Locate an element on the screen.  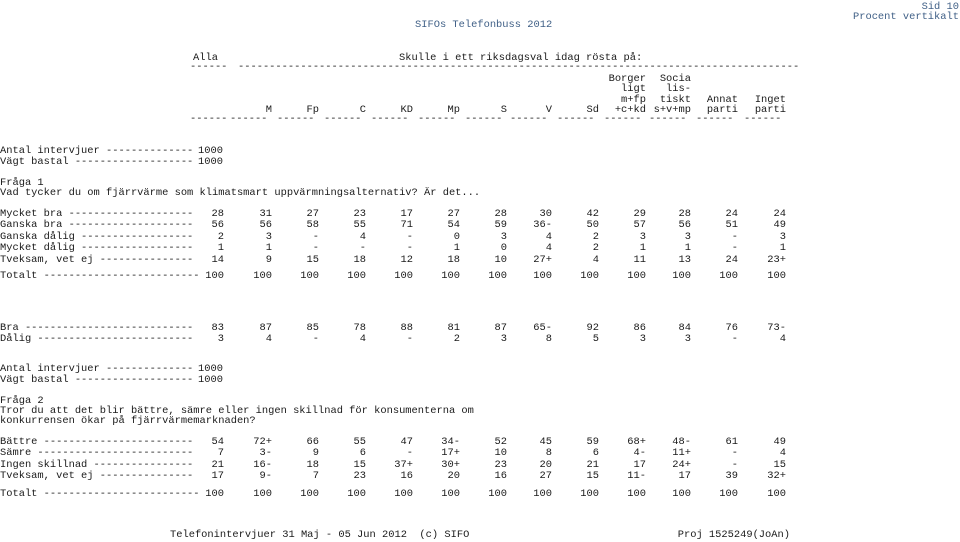
row-cell: 16 is located at coordinates (500, 475).